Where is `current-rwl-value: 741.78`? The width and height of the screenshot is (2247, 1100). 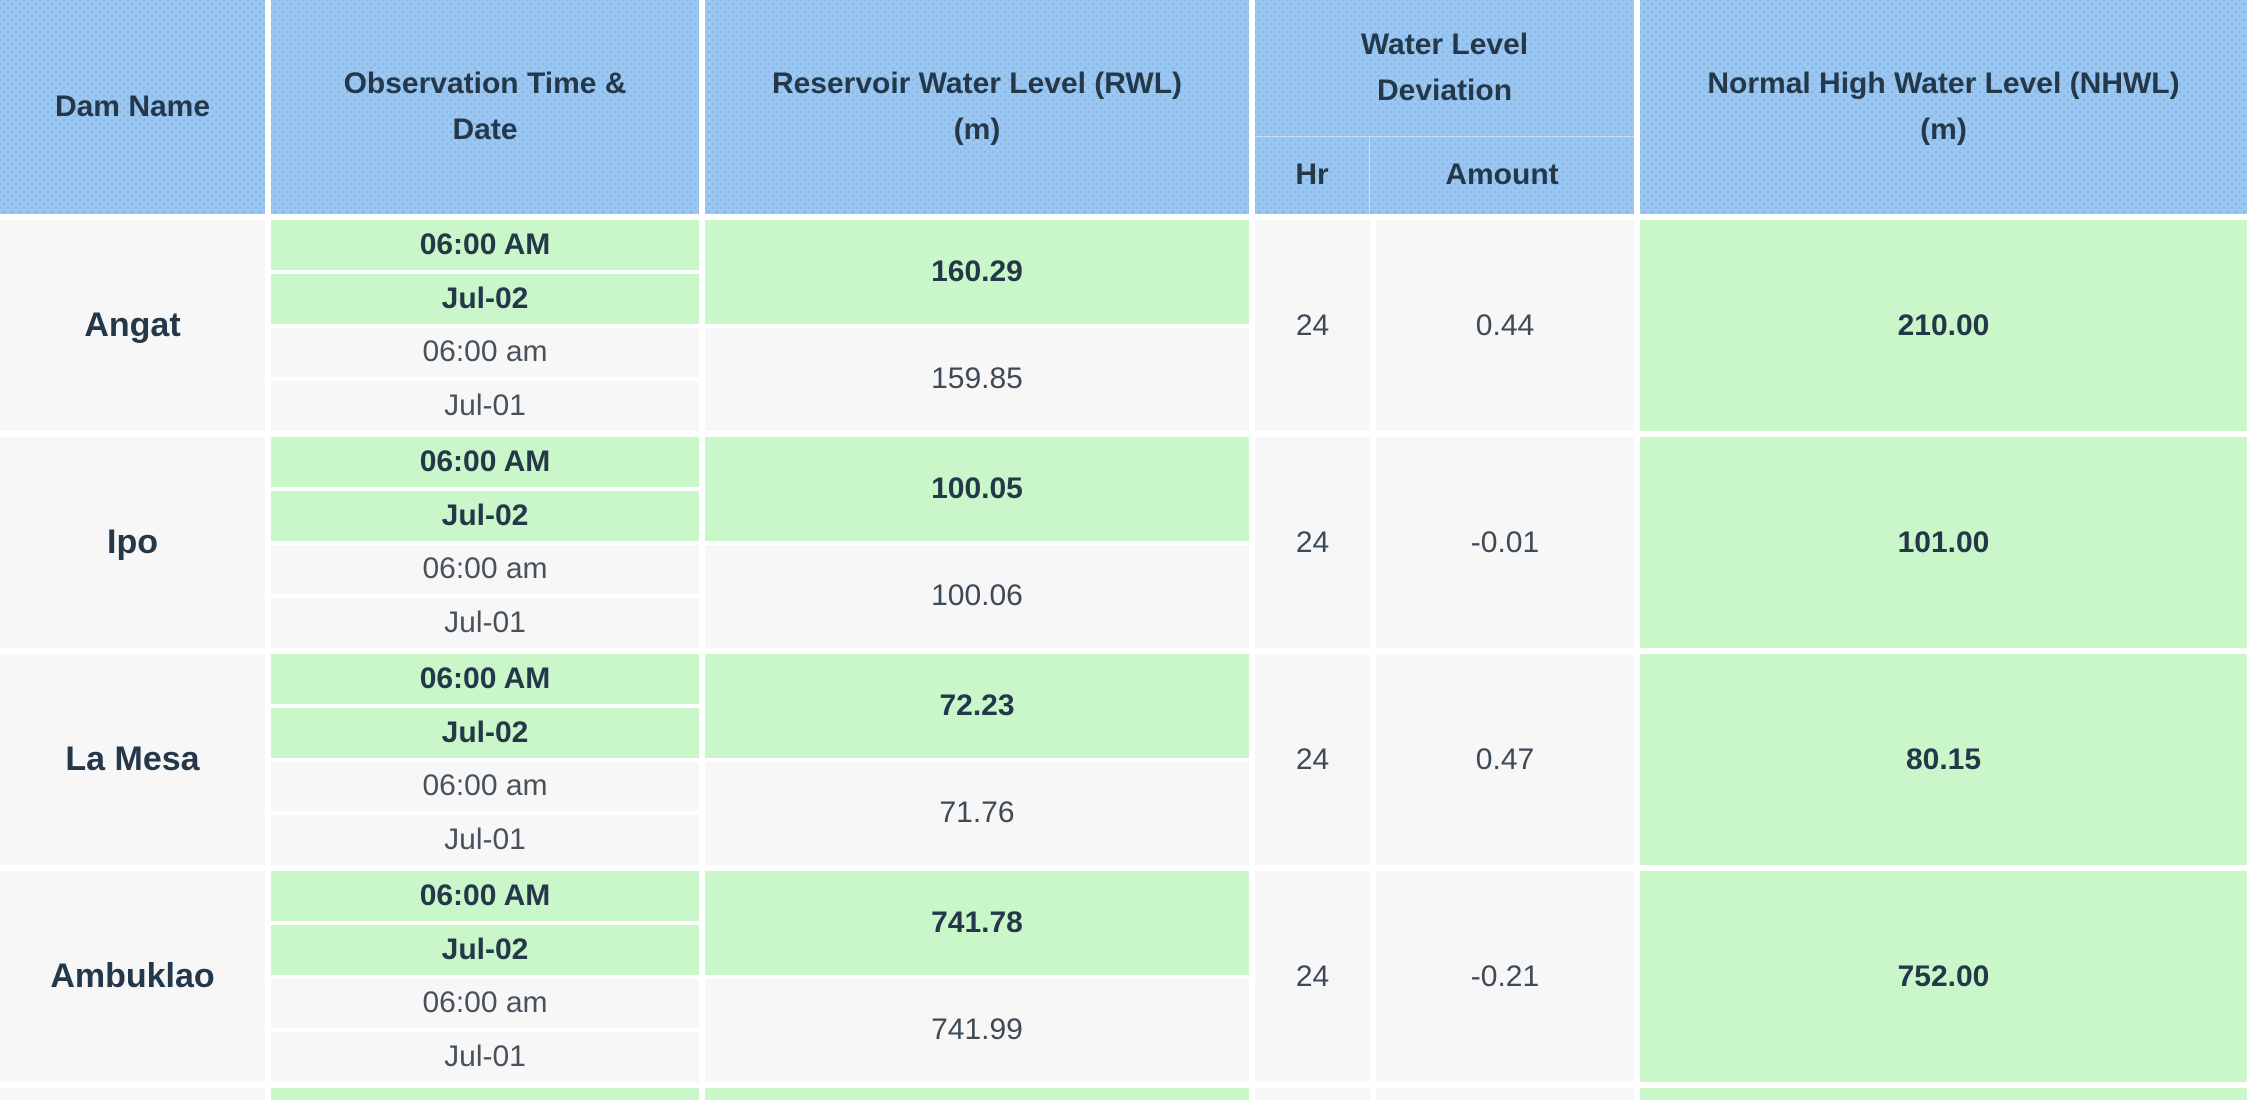
current-rwl-value: 741.78 is located at coordinates (977, 923).